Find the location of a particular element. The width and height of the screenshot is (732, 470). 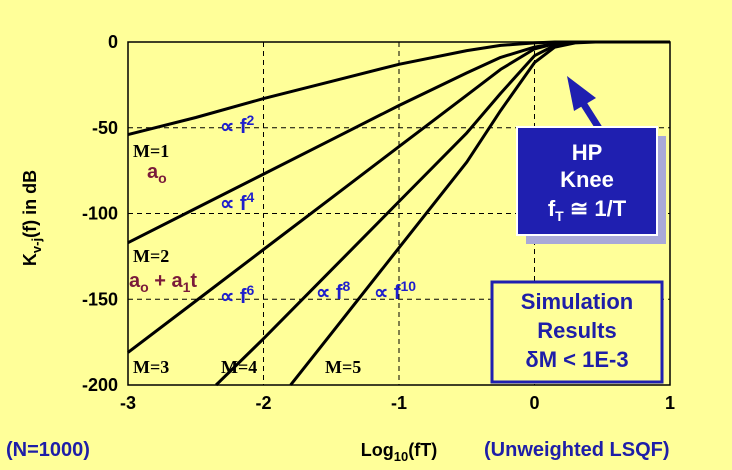

label-m1: M=1 is located at coordinates (151, 151).